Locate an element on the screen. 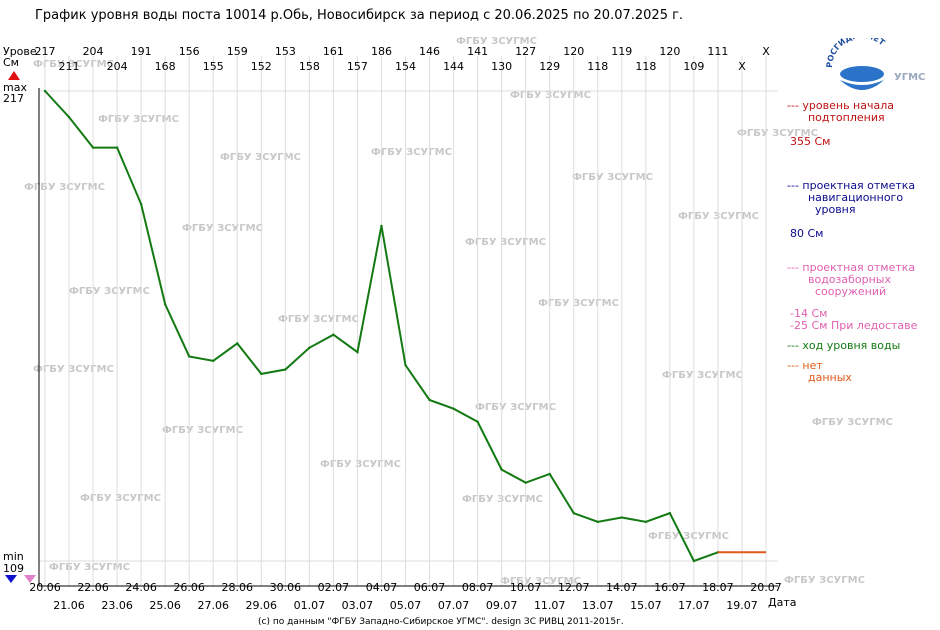 The width and height of the screenshot is (940, 630). top-row-value: 204 is located at coordinates (93, 51).